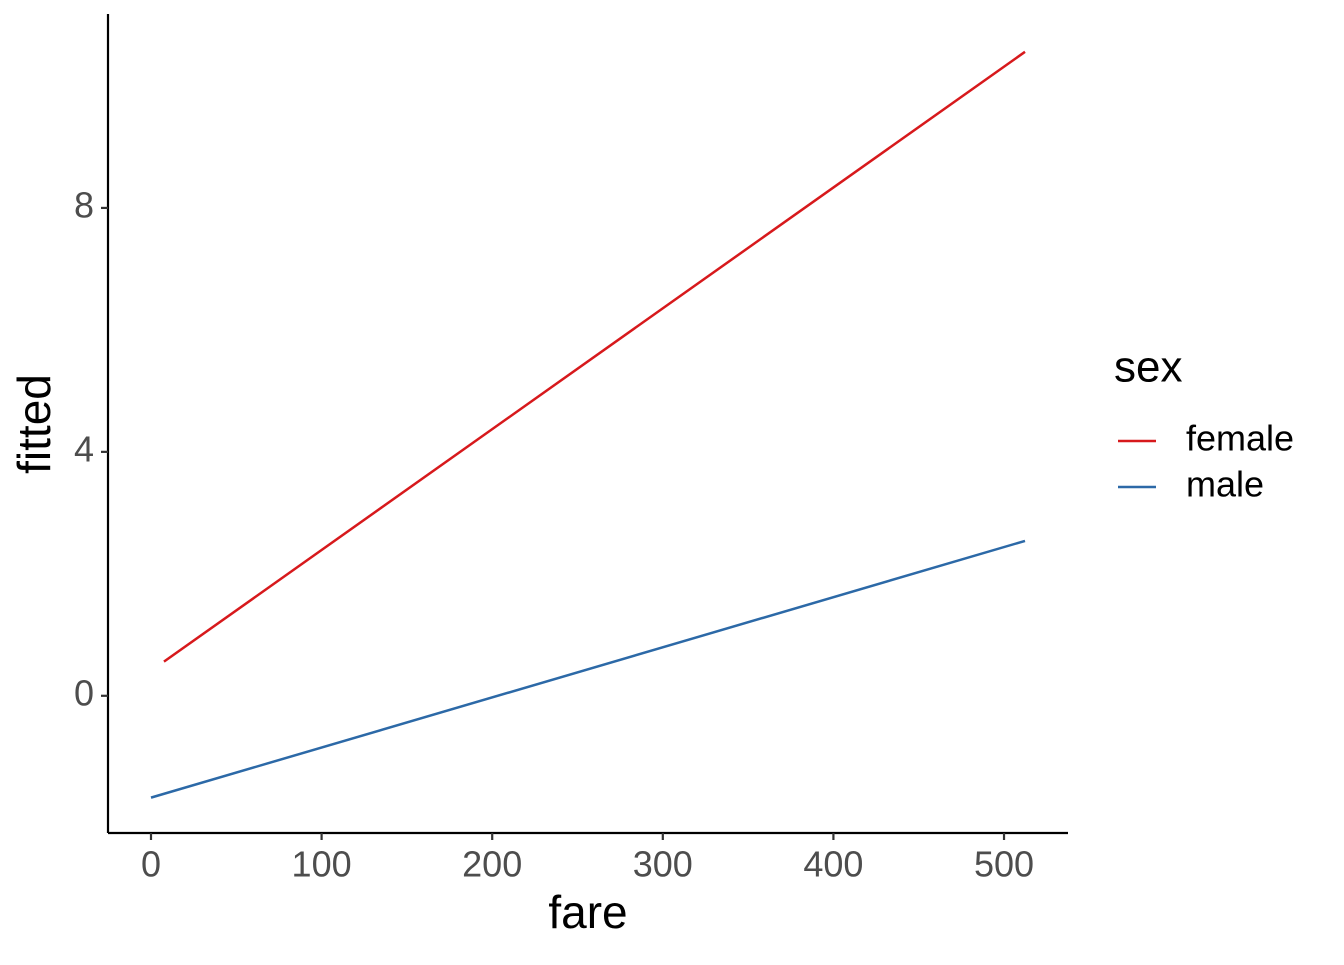  What do you see at coordinates (833, 864) in the screenshot?
I see `x-tick-label: 400` at bounding box center [833, 864].